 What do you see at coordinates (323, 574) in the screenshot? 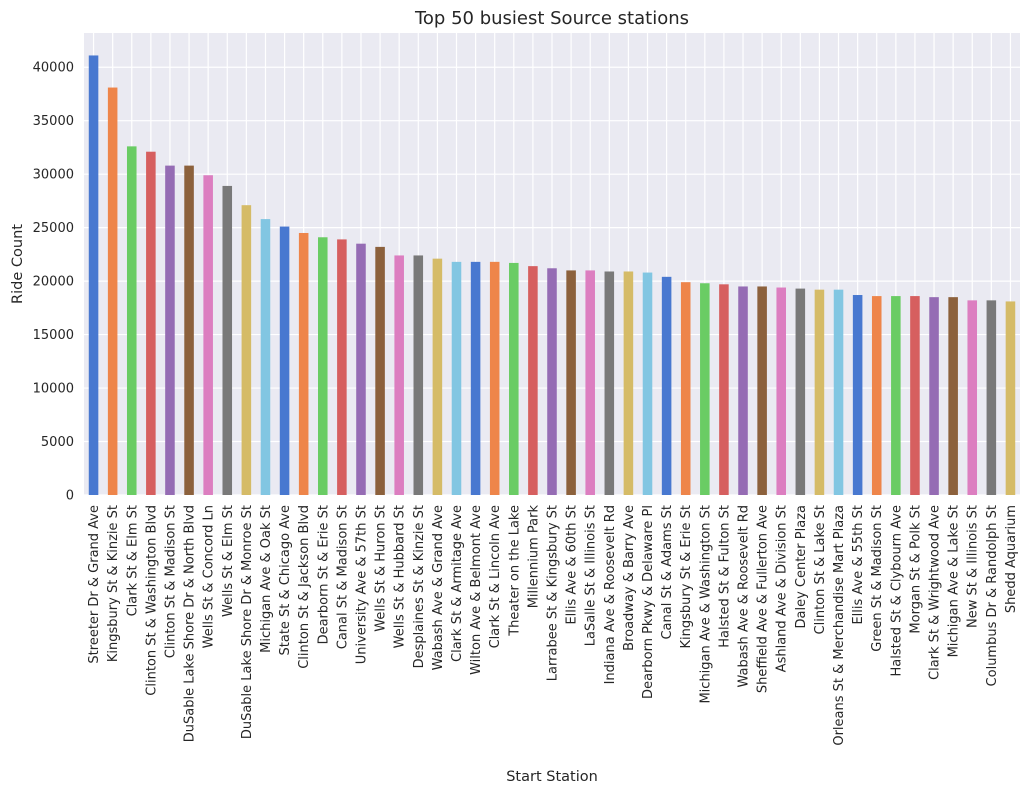
I see `x-tick-label: Dearborn St & Erie St` at bounding box center [323, 574].